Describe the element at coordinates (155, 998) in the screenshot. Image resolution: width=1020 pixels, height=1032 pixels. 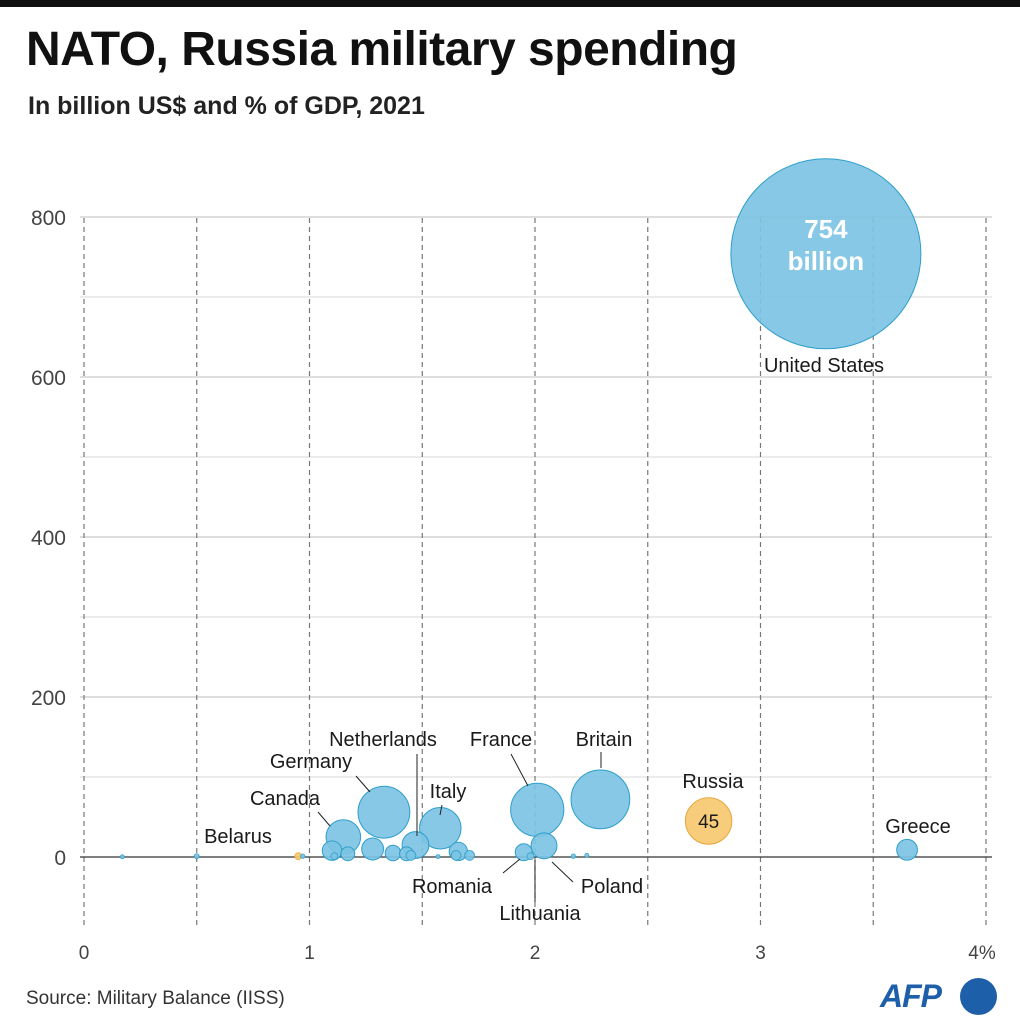
I see `source-note: Source: Military Balance (IISS)` at that location.